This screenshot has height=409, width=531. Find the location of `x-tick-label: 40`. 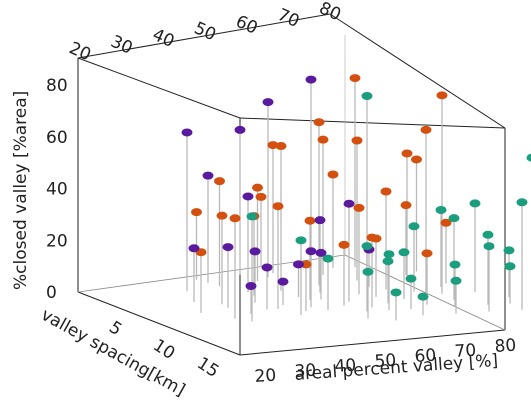

x-tick-label: 40 is located at coordinates (345, 366).